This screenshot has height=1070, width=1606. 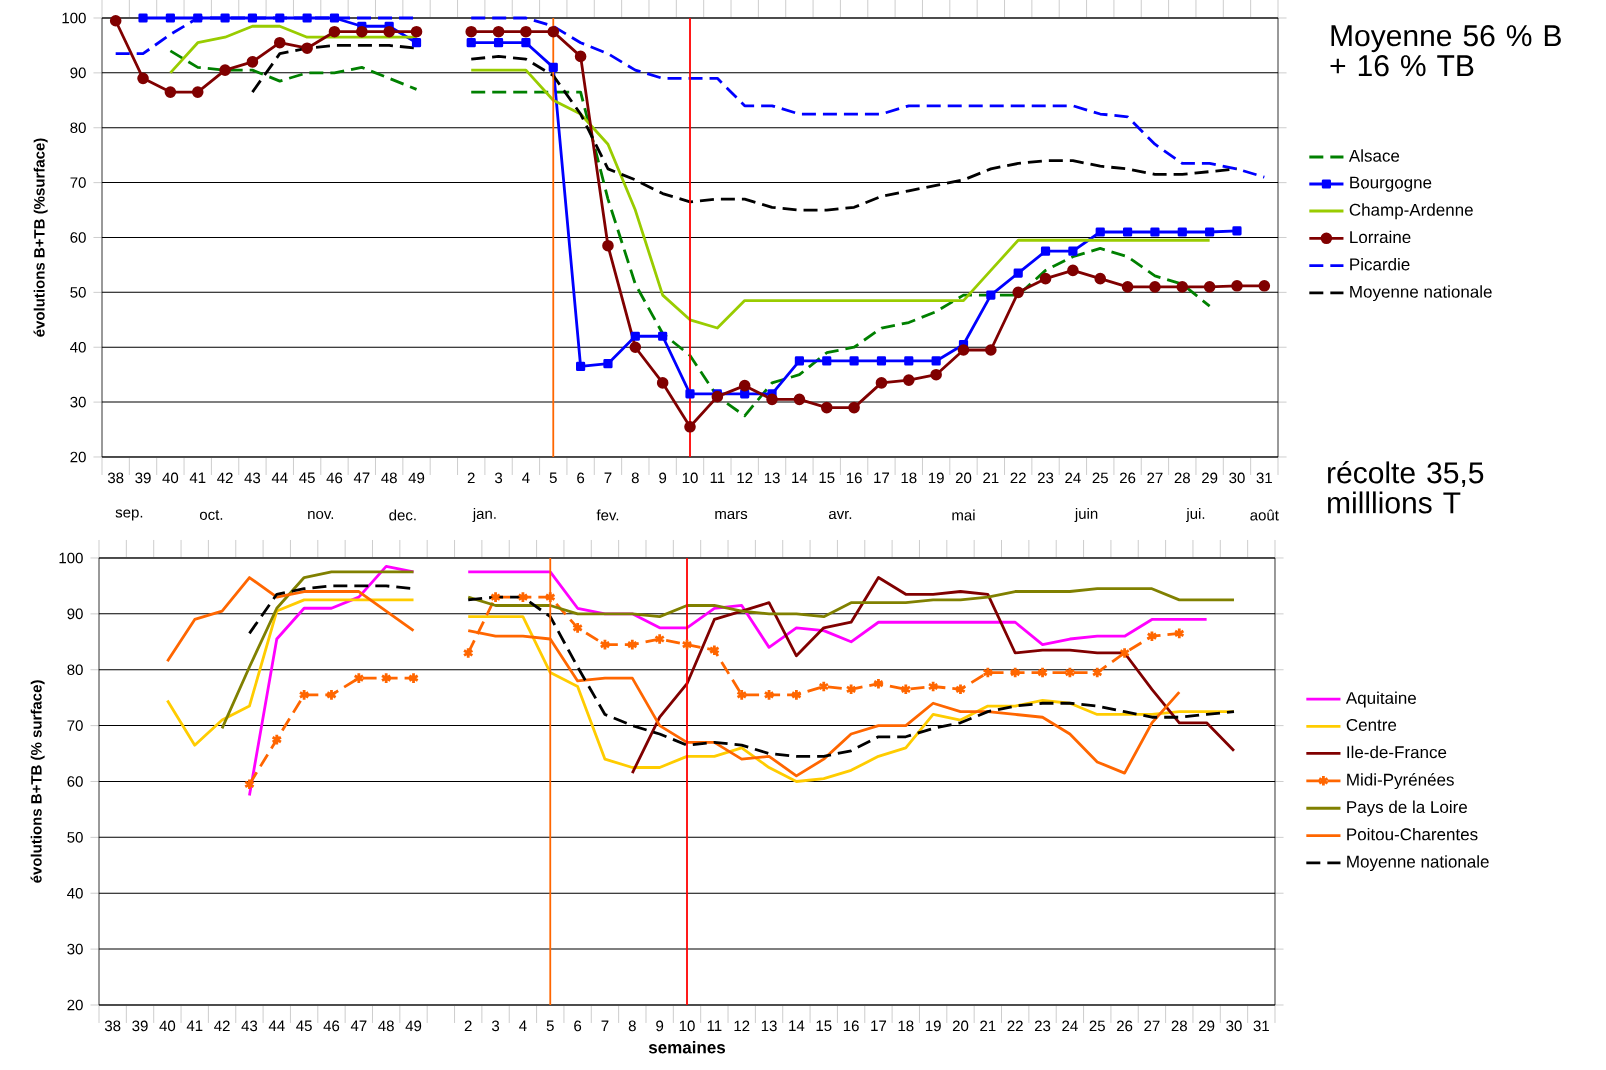 I want to click on x-tick-label: 44, so click(x=279, y=477).